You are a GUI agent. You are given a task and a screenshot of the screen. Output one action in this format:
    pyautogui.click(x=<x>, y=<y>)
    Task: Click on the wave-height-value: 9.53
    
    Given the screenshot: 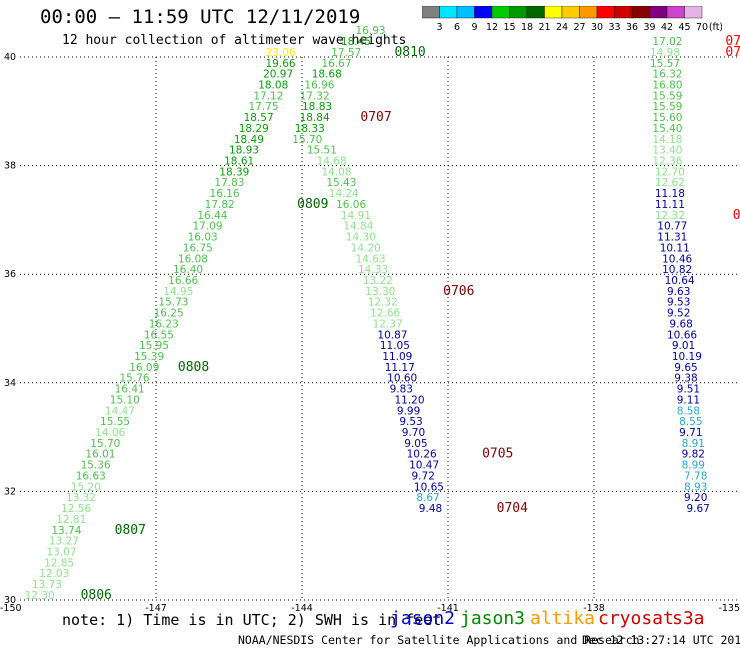 What is the action you would take?
    pyautogui.click(x=678, y=303)
    